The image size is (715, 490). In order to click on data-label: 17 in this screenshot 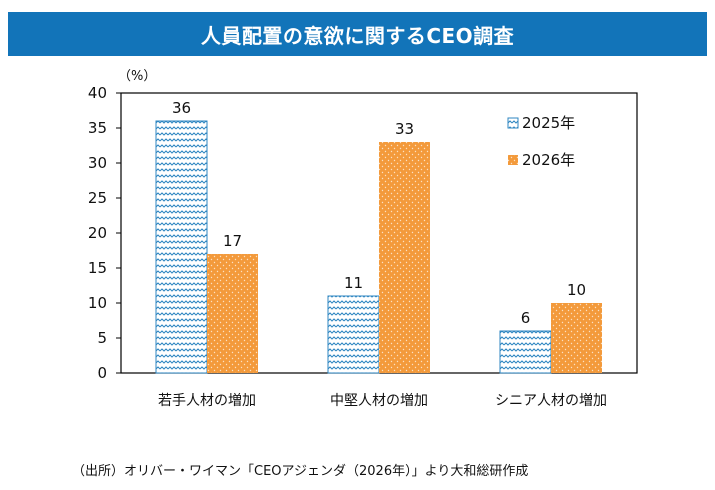, I will do `click(232, 241)`.